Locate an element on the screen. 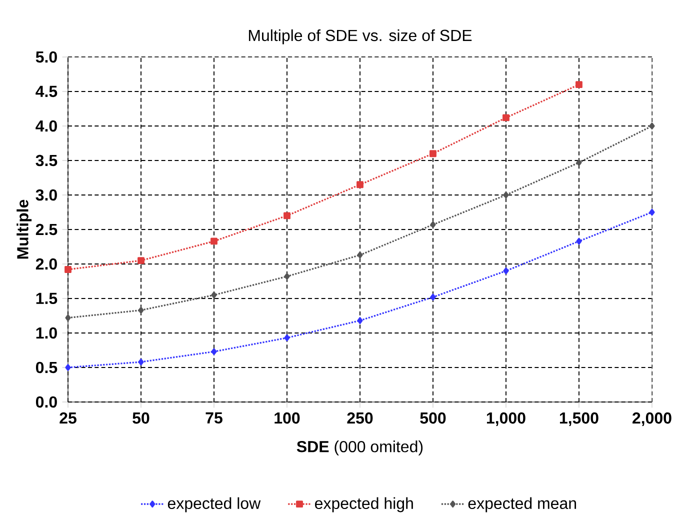  y-axis-title: Multiple is located at coordinates (24, 229).